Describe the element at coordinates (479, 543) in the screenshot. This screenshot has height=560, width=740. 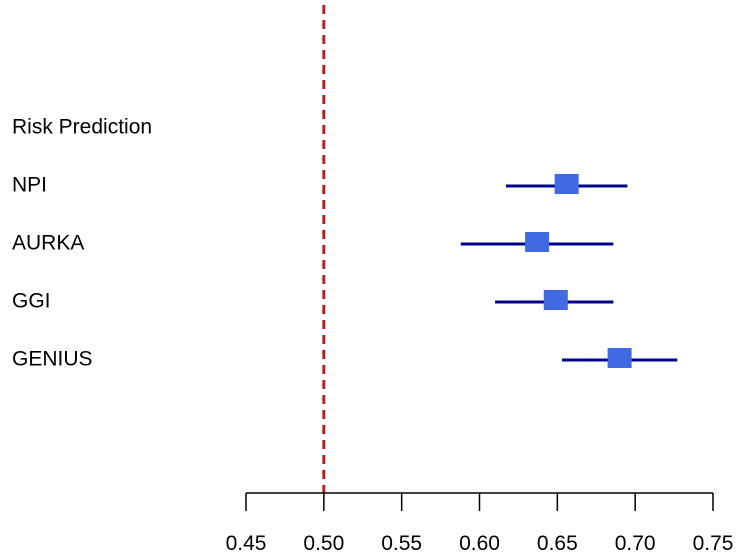
I see `x-tick-label: 0.60` at that location.